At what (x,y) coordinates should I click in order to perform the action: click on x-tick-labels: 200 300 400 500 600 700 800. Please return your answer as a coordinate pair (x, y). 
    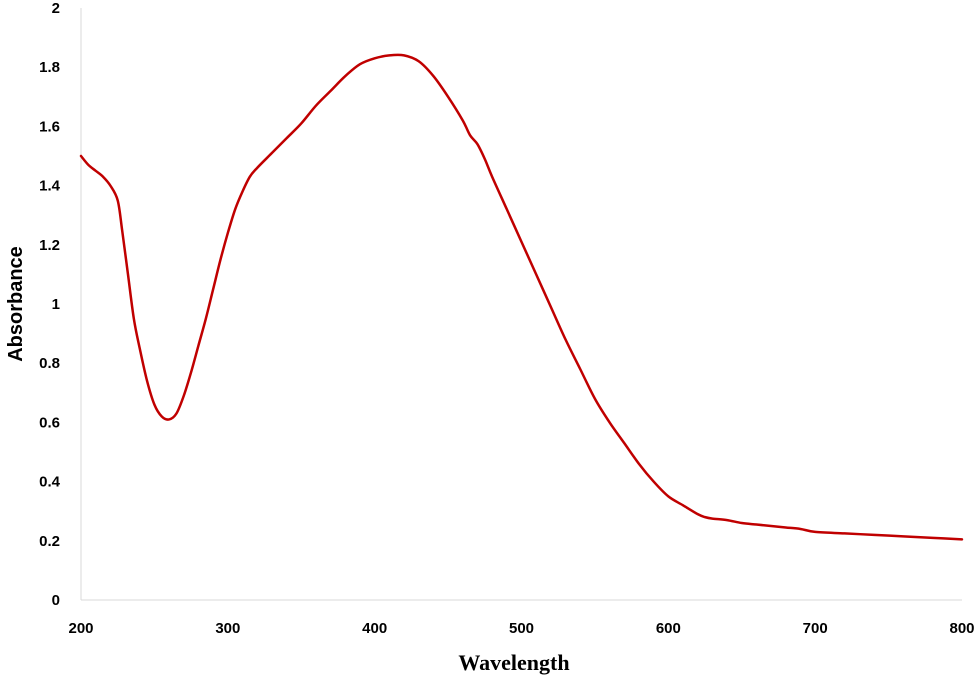
    Looking at the image, I should click on (521, 628).